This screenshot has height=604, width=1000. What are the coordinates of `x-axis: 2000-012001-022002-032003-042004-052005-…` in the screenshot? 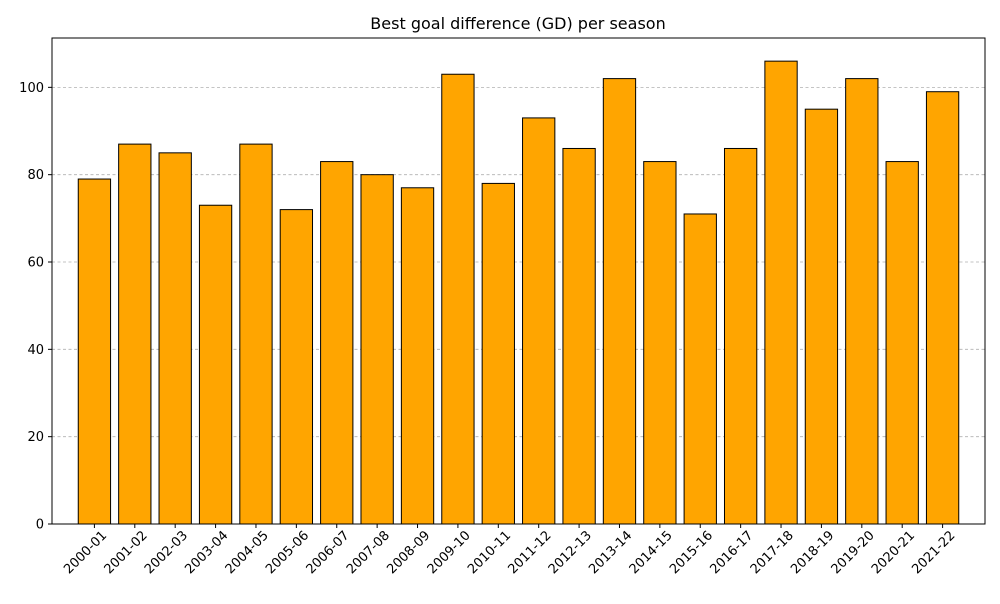 It's located at (509, 550).